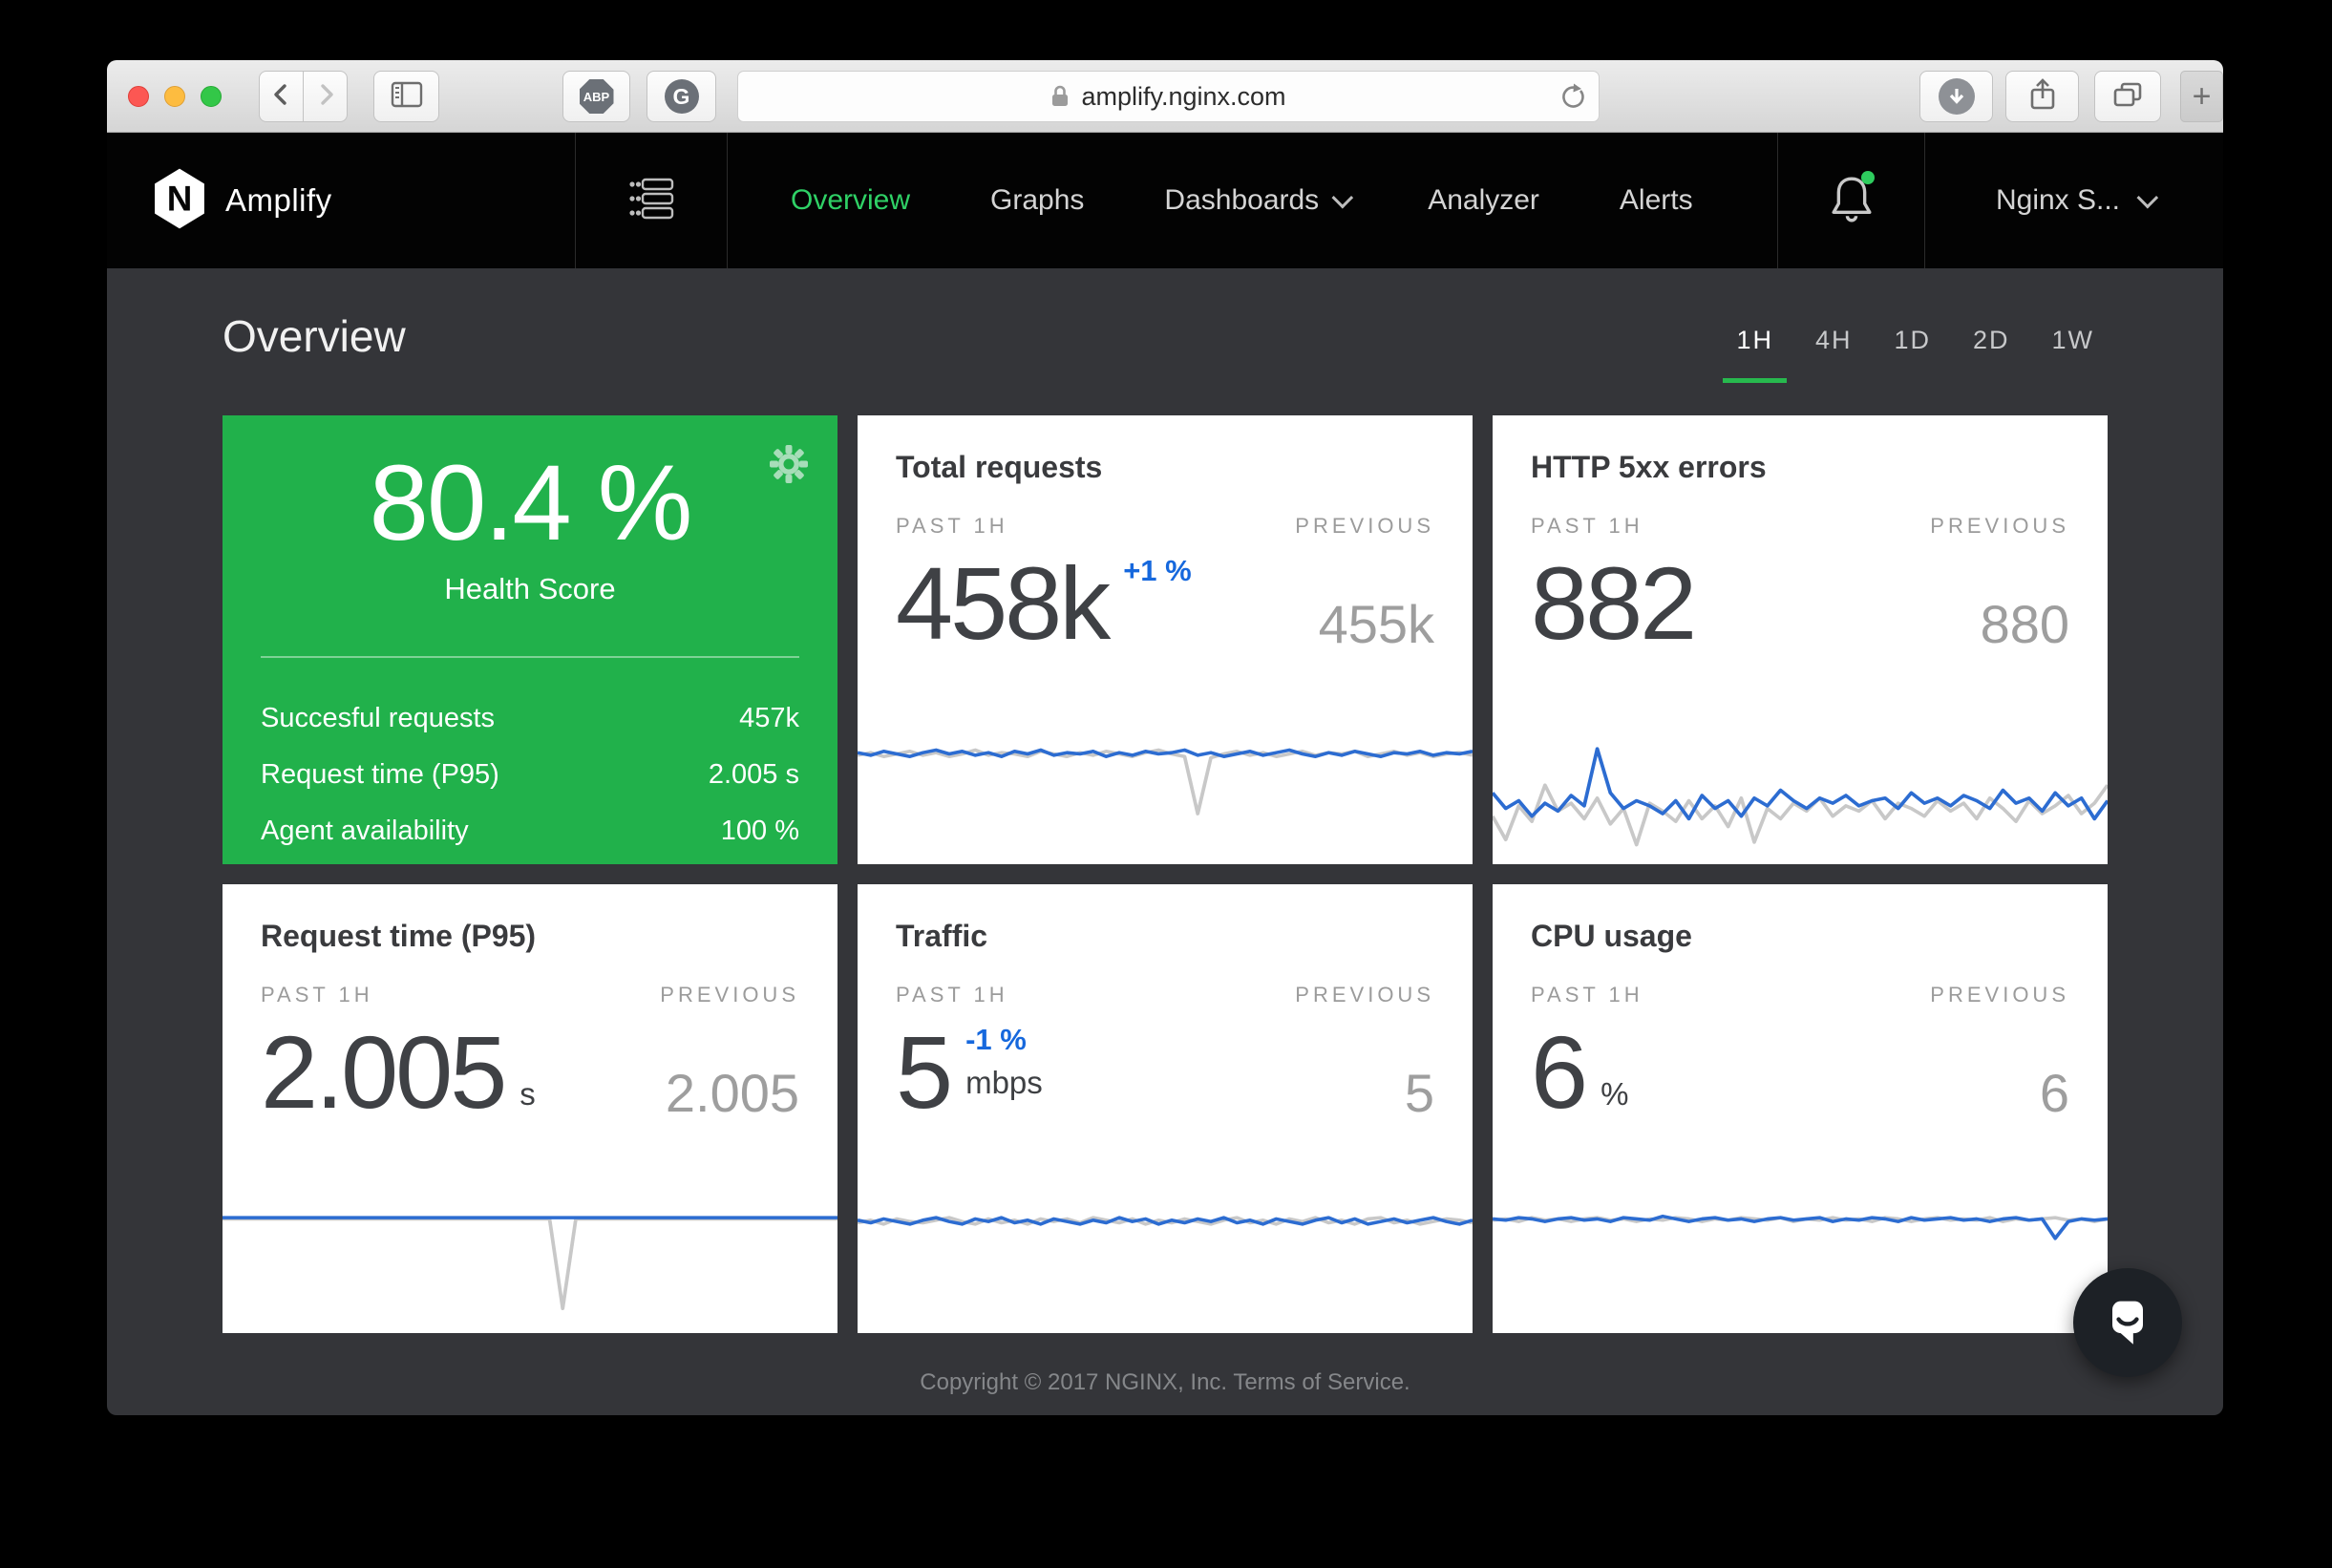 This screenshot has width=2332, height=1568. I want to click on time-range-1h: 1H, so click(1755, 351).